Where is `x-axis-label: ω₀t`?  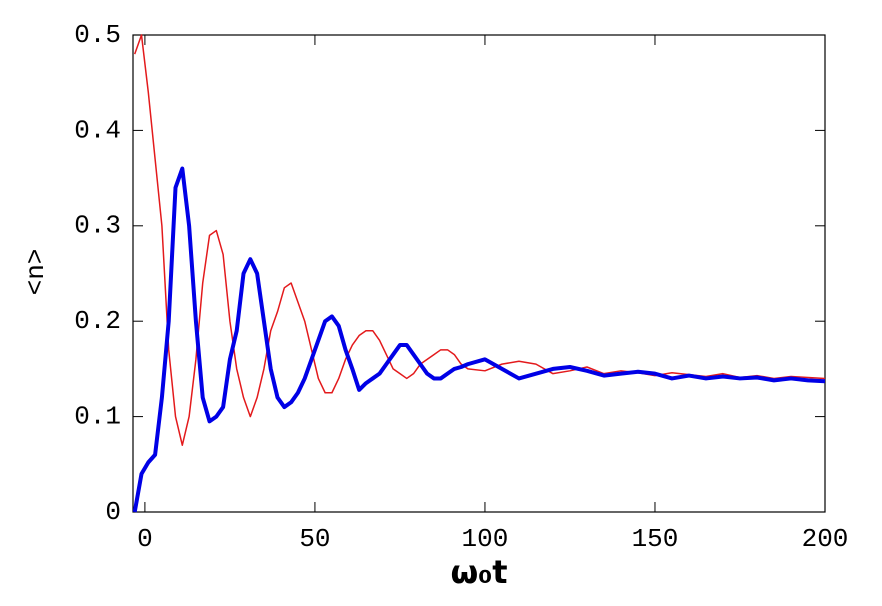
x-axis-label: ω₀t is located at coordinates (478, 572).